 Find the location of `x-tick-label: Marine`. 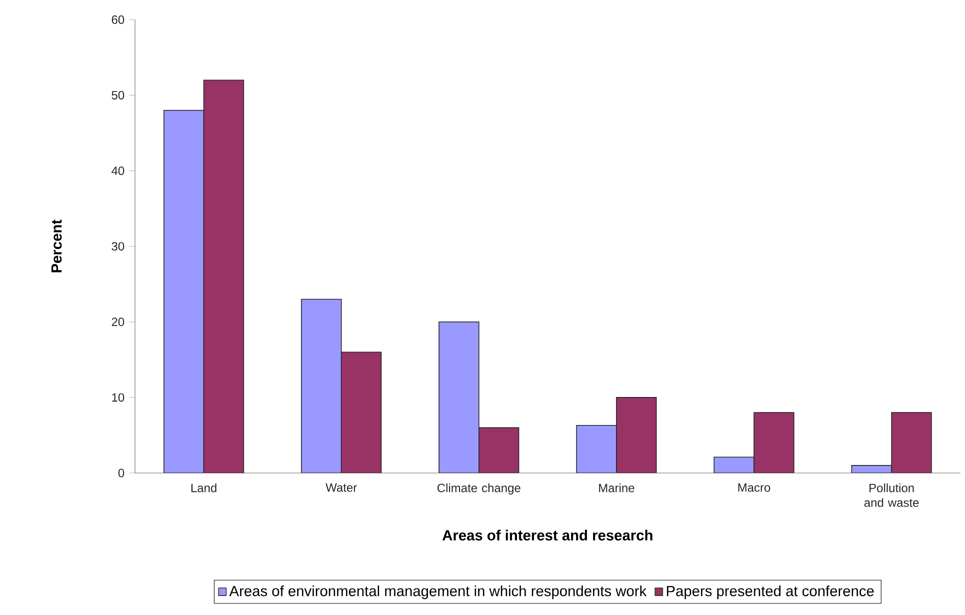

x-tick-label: Marine is located at coordinates (616, 487).